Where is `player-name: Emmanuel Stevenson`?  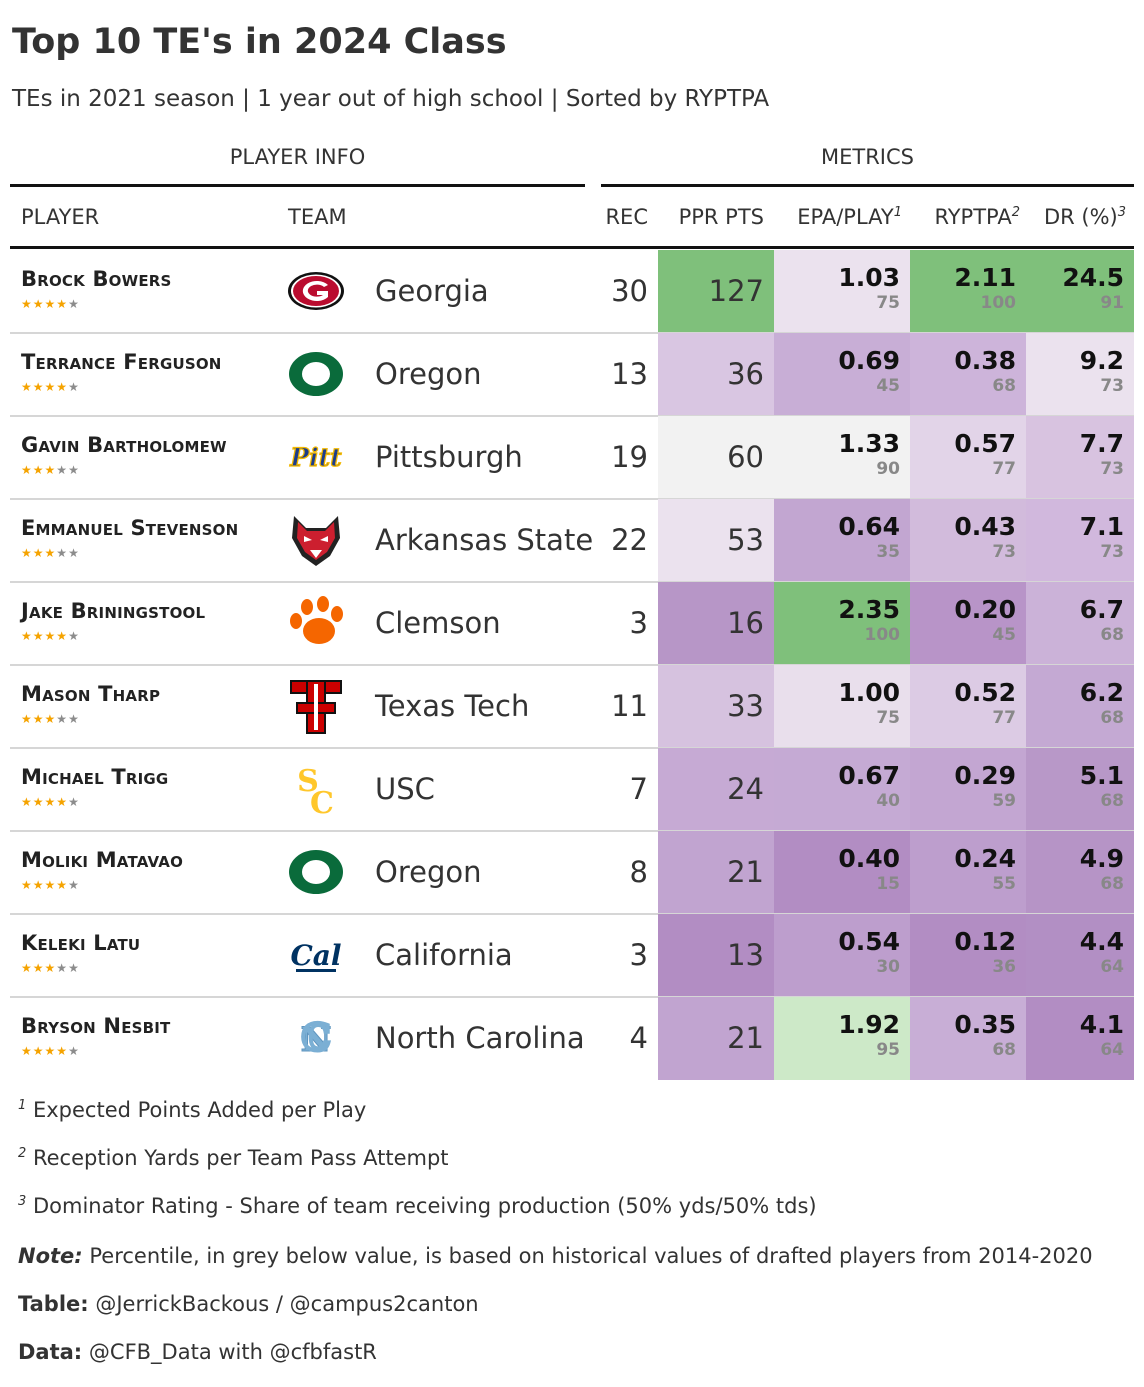 player-name: Emmanuel Stevenson is located at coordinates (130, 528).